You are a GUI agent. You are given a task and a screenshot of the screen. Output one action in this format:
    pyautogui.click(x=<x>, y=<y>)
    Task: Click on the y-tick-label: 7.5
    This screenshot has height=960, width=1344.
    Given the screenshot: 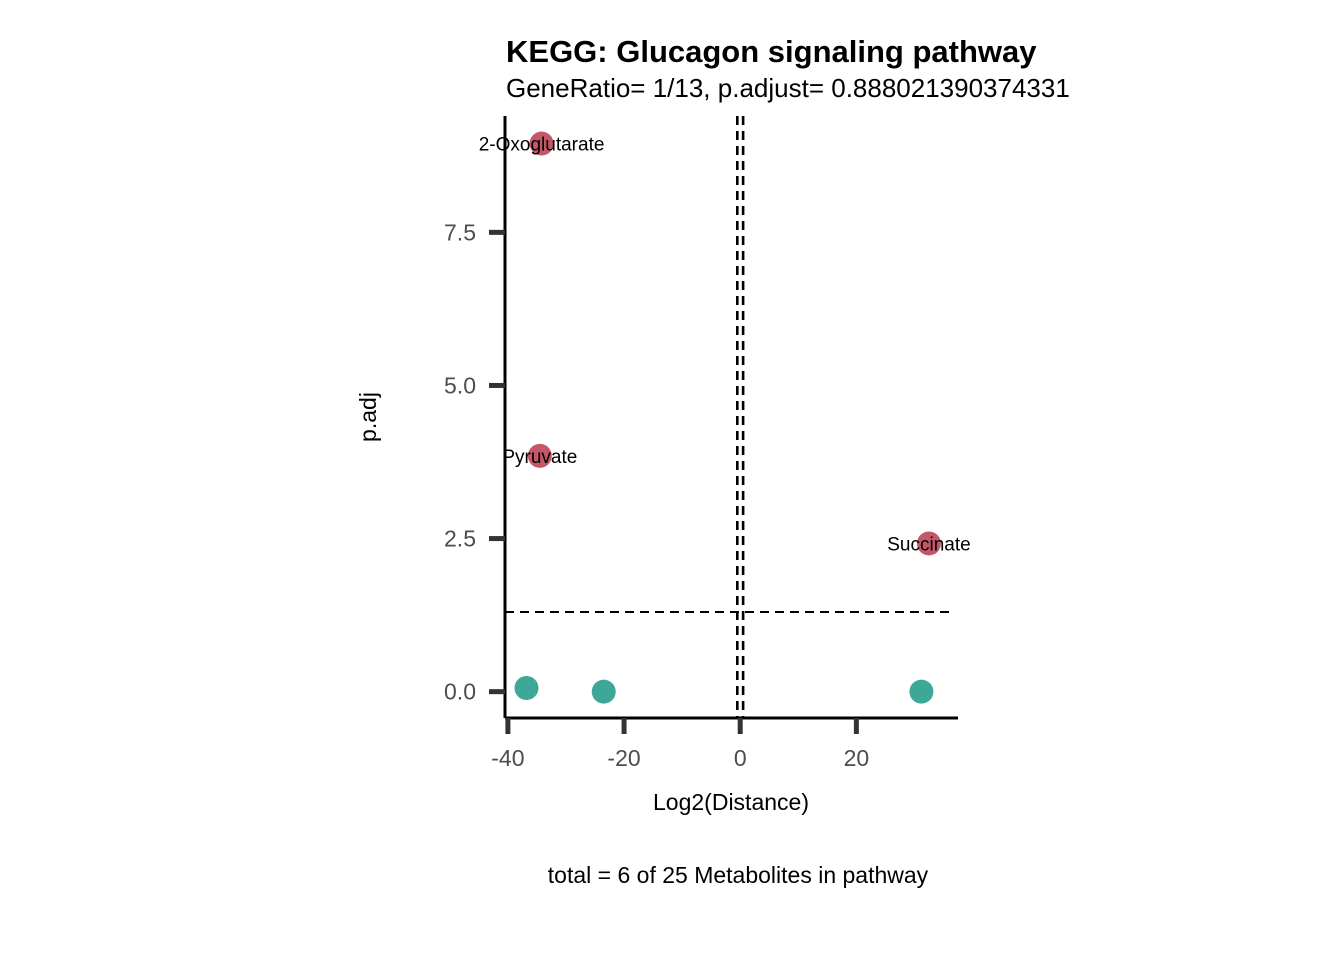 What is the action you would take?
    pyautogui.click(x=460, y=232)
    